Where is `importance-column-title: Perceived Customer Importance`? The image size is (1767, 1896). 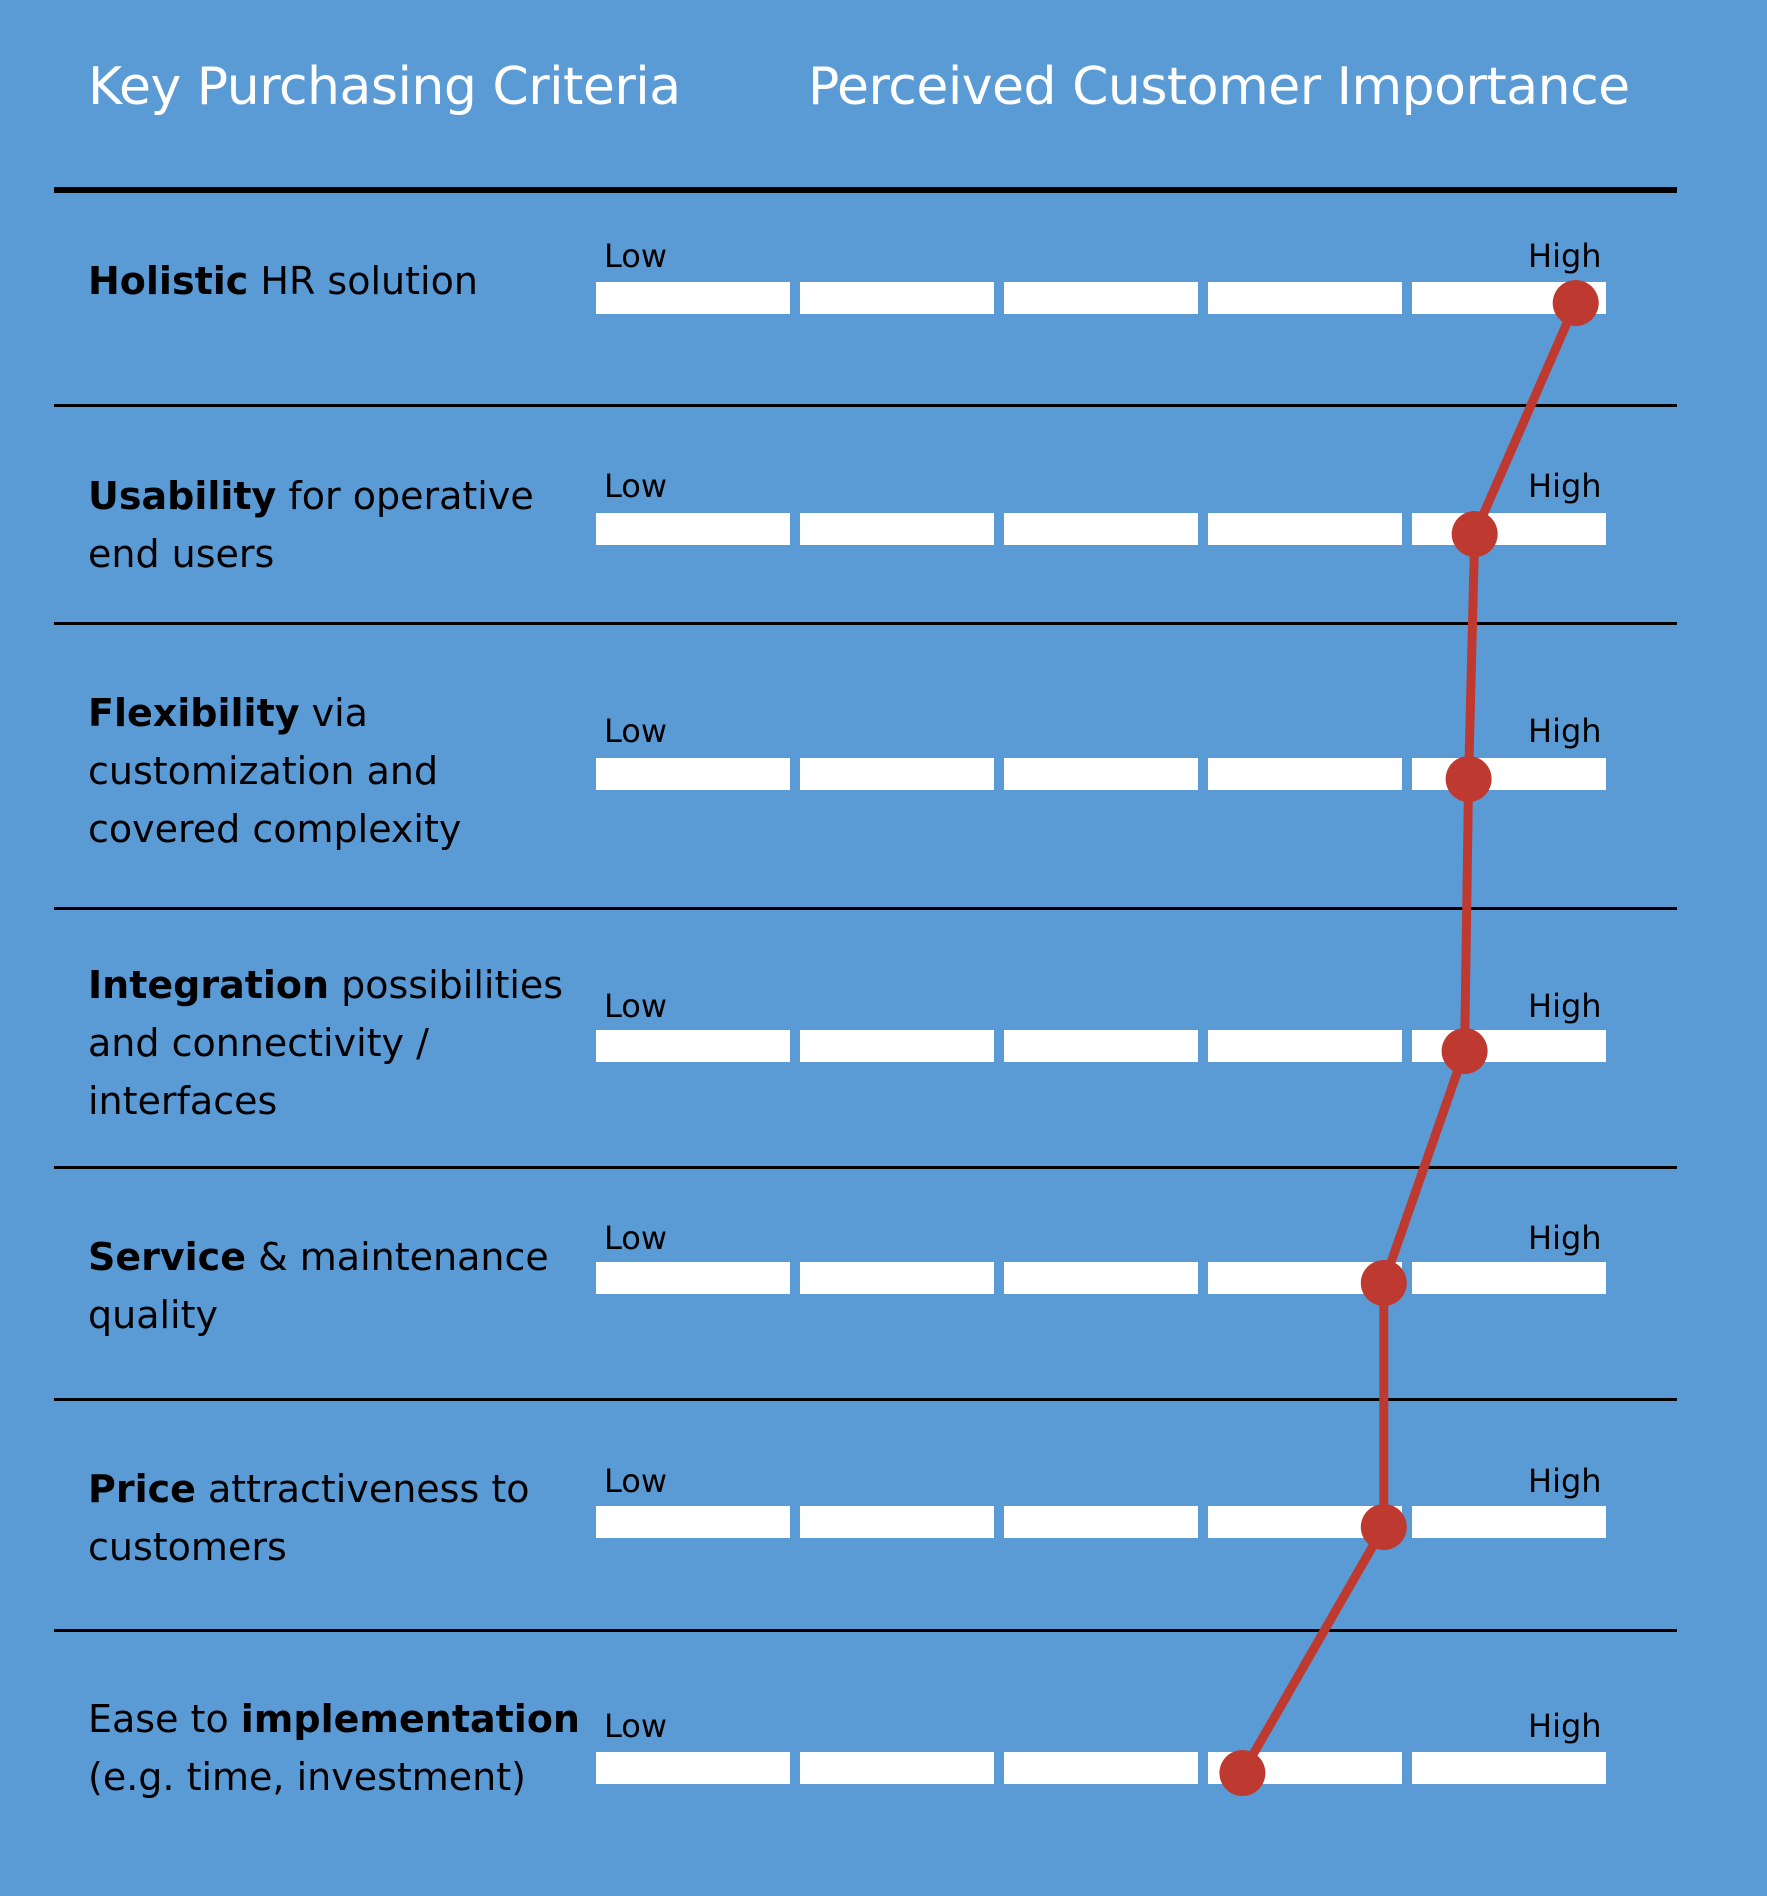
importance-column-title: Perceived Customer Importance is located at coordinates (1219, 87).